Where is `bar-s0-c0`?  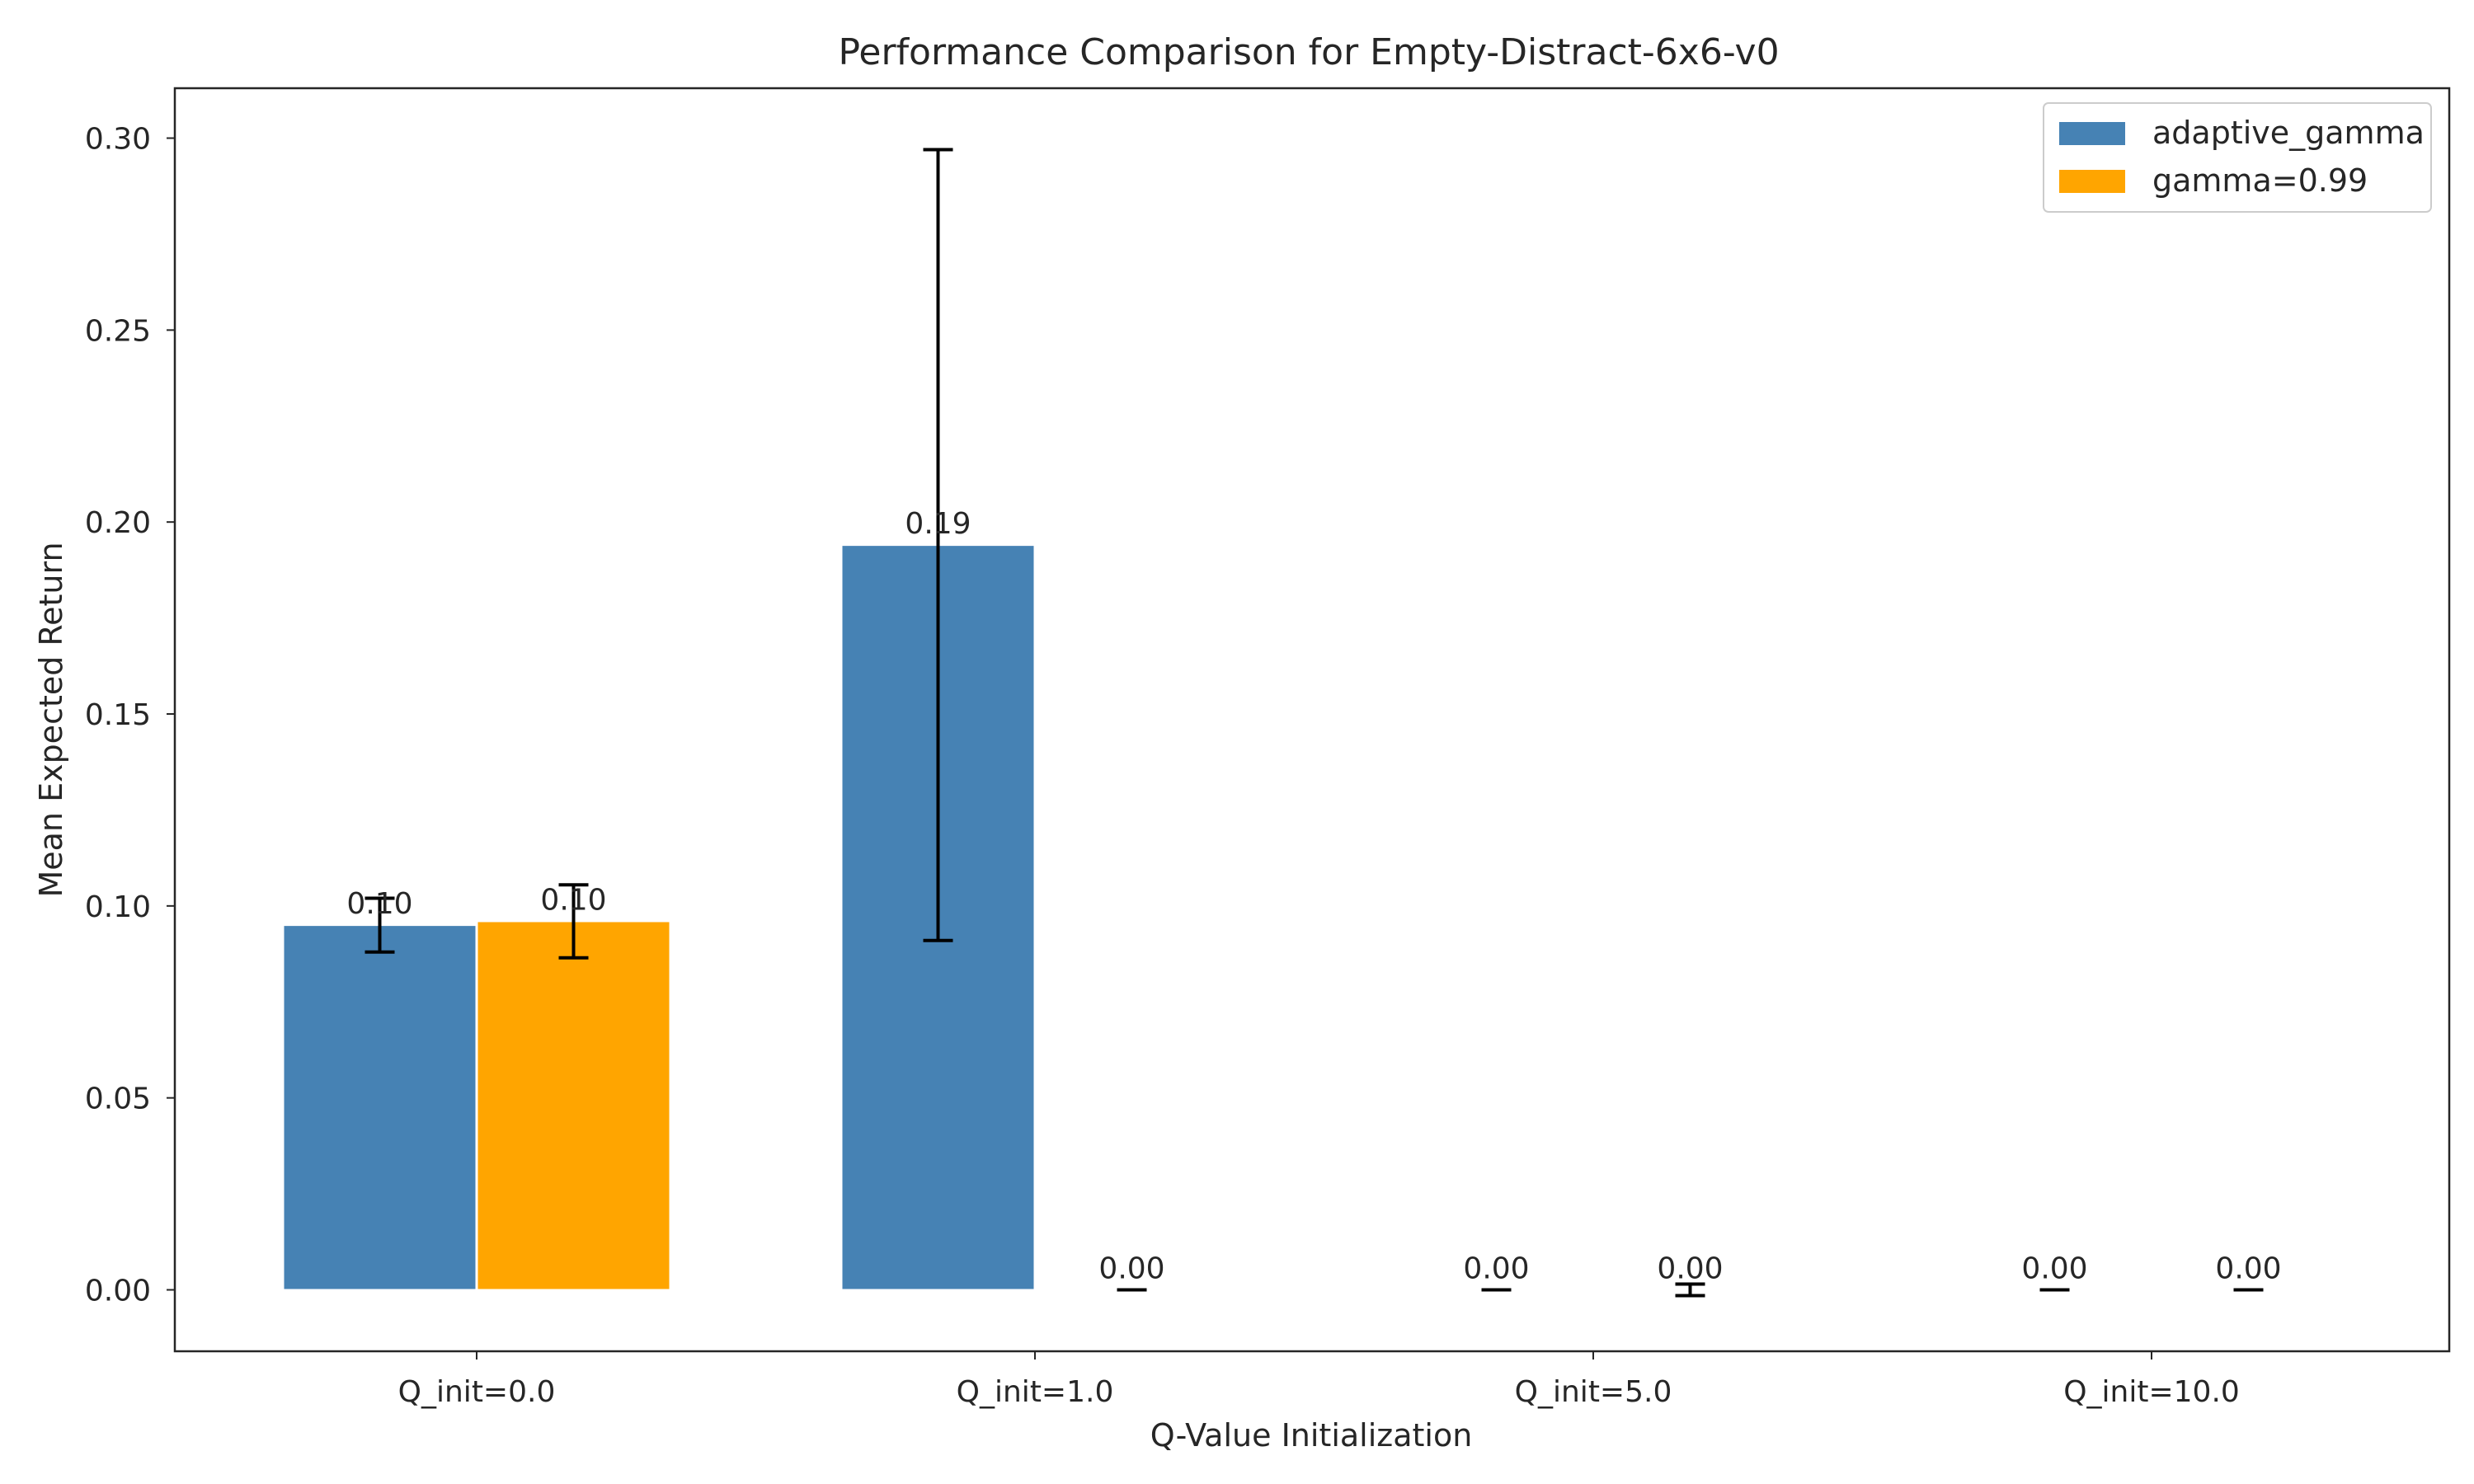 bar-s0-c0 is located at coordinates (379, 1107).